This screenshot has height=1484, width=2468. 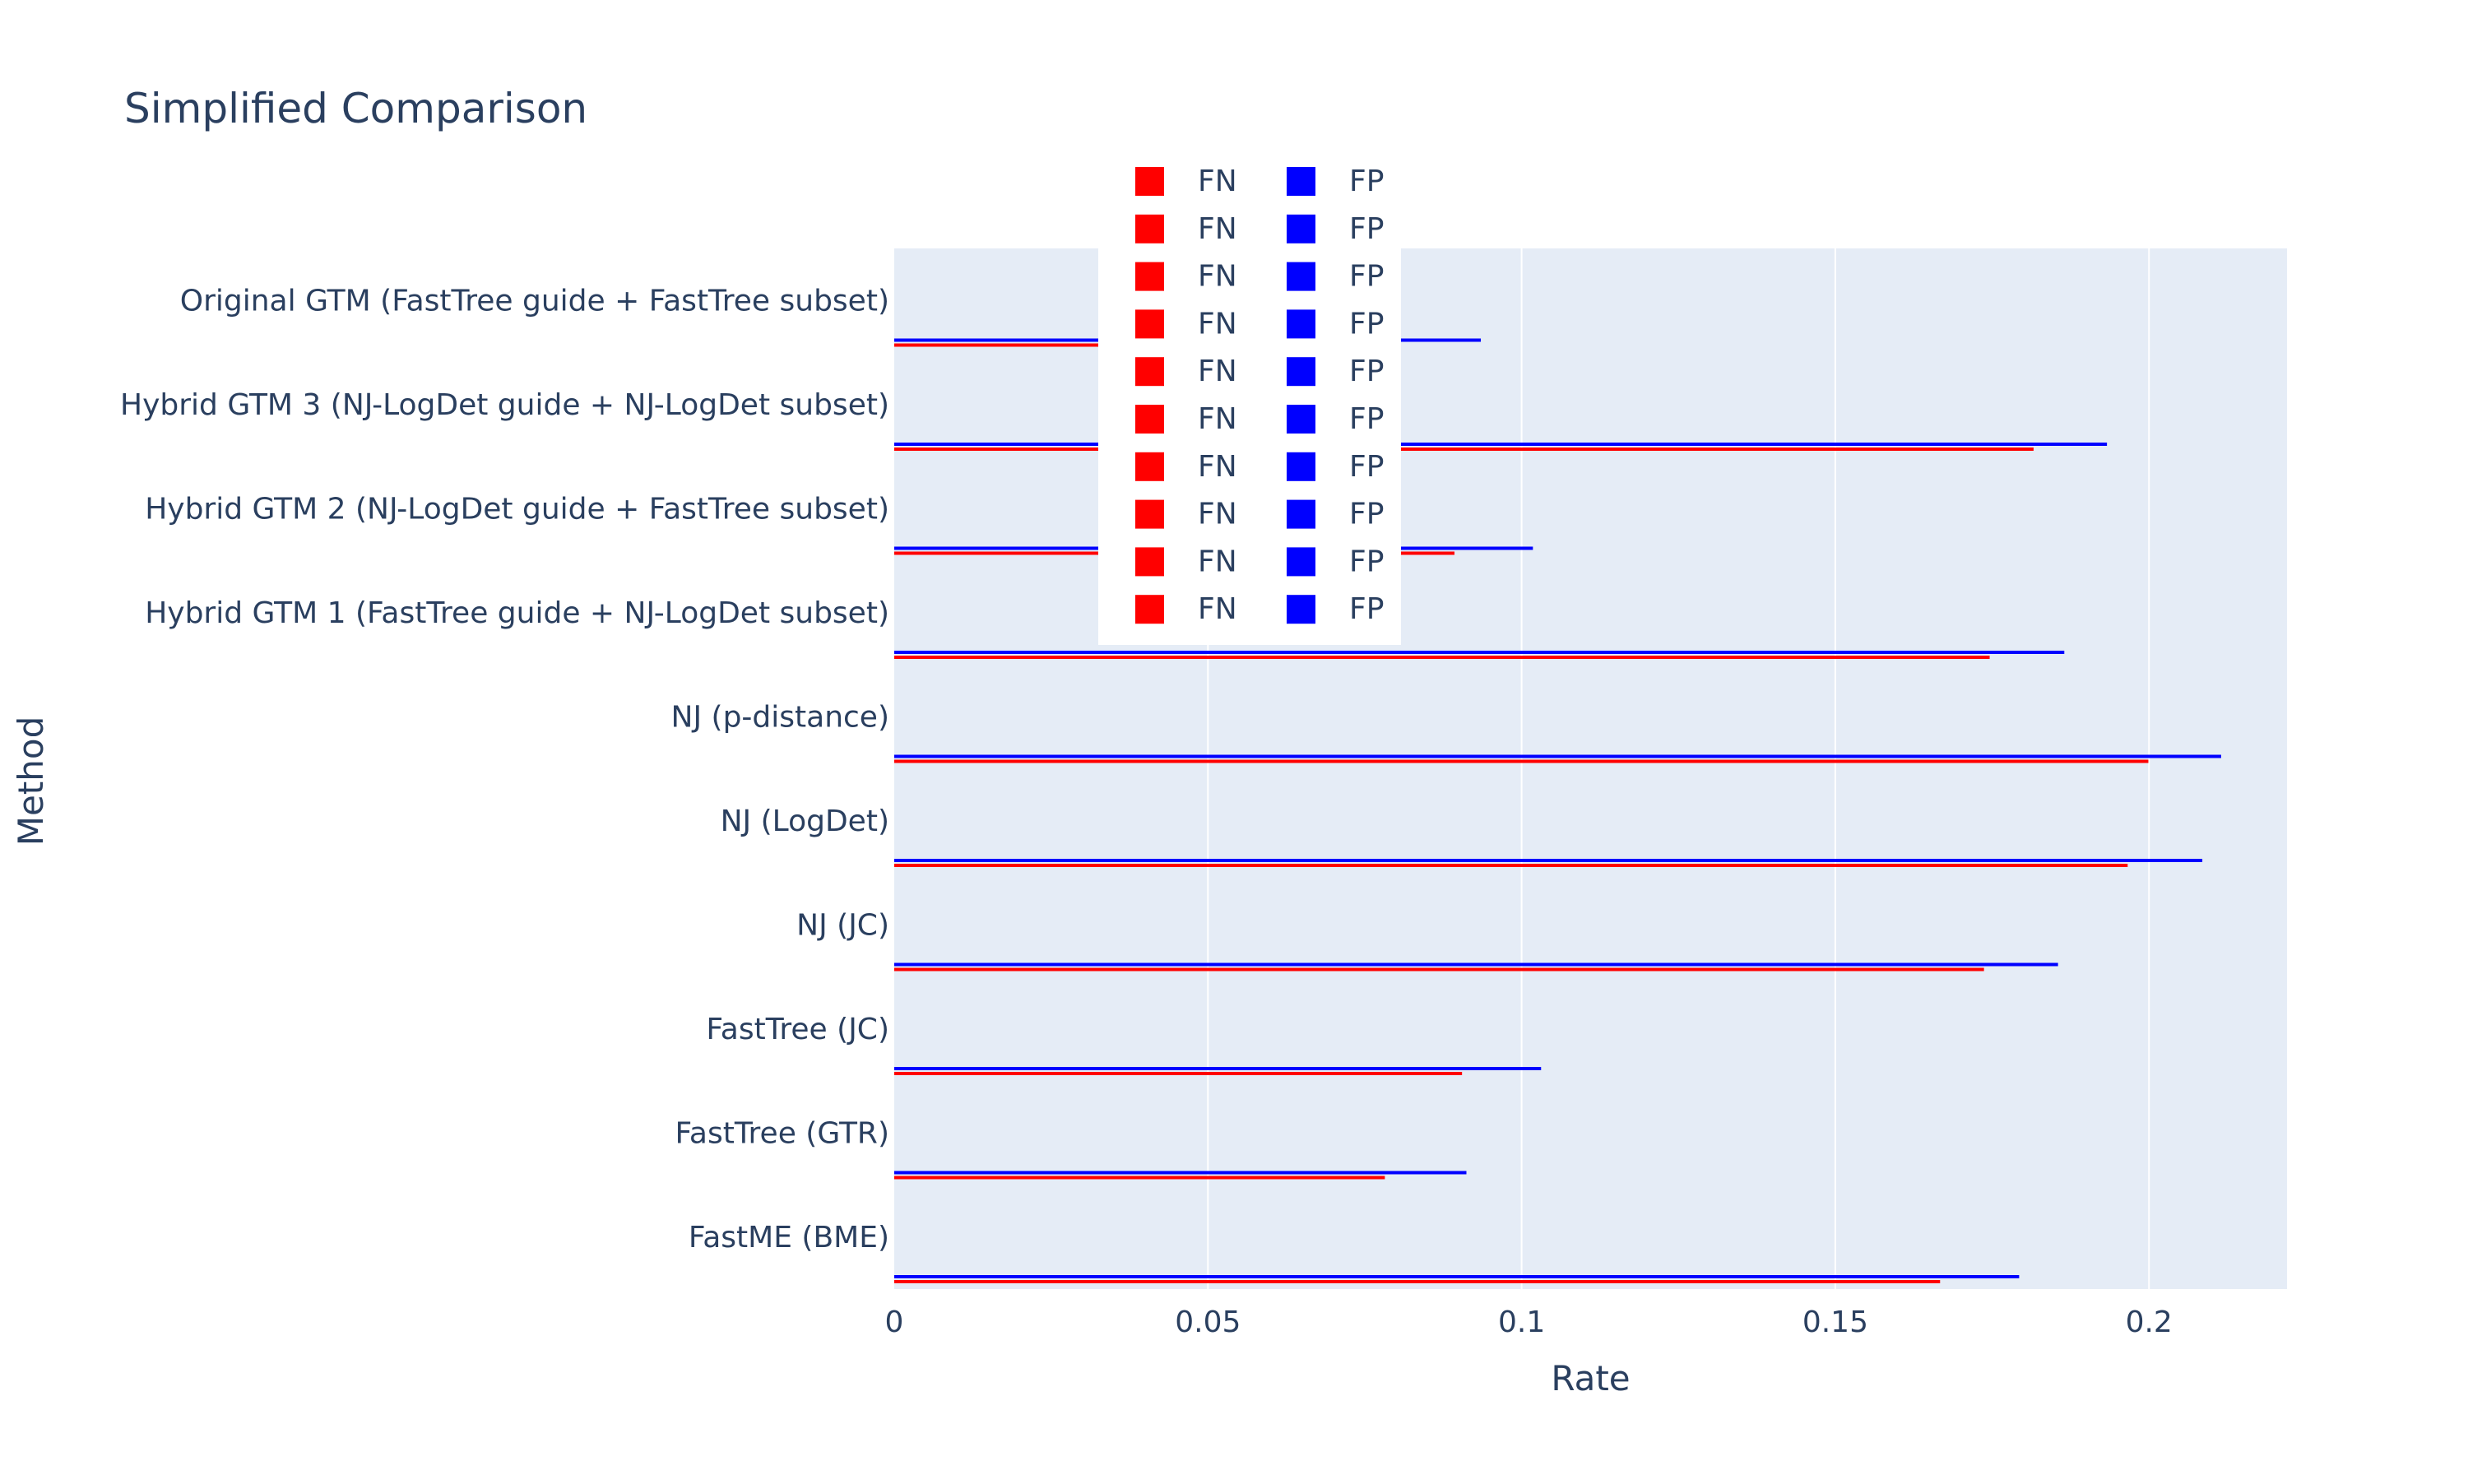 I want to click on x-tick-label: 0, so click(x=894, y=1322).